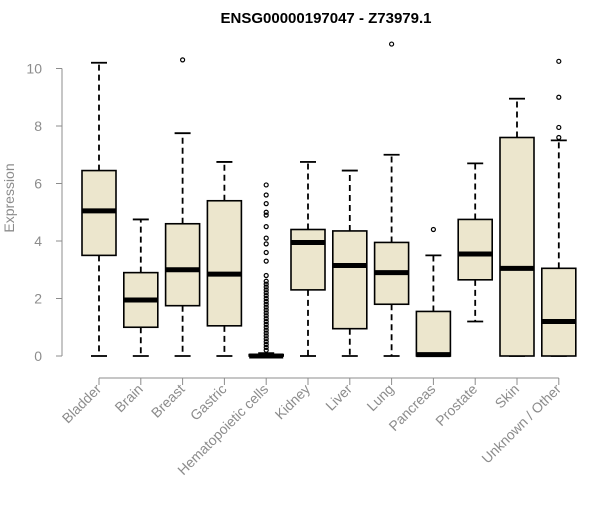 The height and width of the screenshot is (505, 600). Describe the element at coordinates (456, 405) in the screenshot. I see `x-tick-label: Prostate` at that location.